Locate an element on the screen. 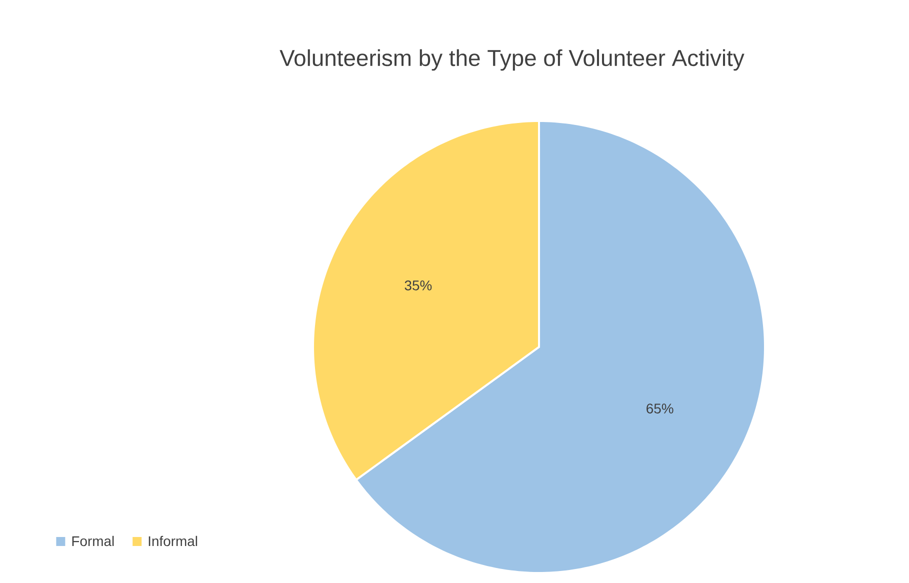 The height and width of the screenshot is (583, 909). legend-label: Formal is located at coordinates (93, 541).